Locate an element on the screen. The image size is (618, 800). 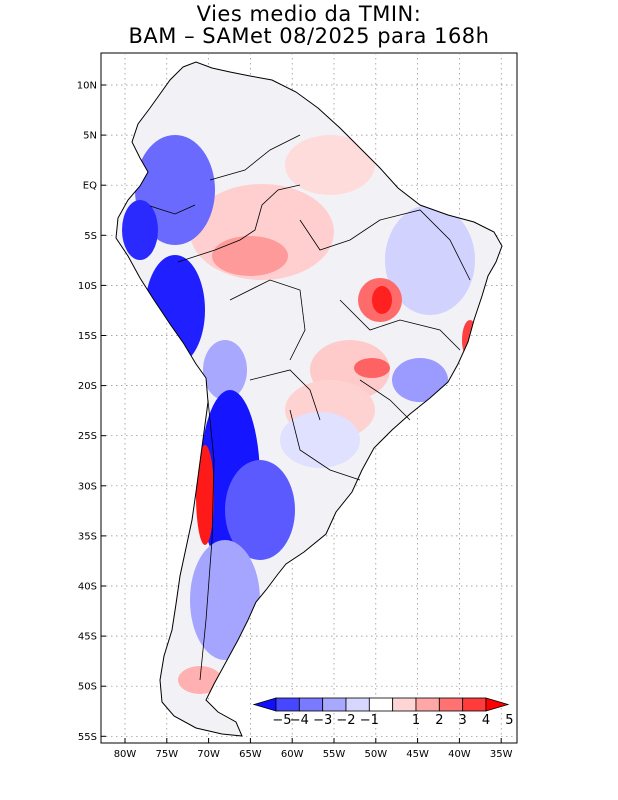
lat-tick-label: 25S is located at coordinates (87, 436).